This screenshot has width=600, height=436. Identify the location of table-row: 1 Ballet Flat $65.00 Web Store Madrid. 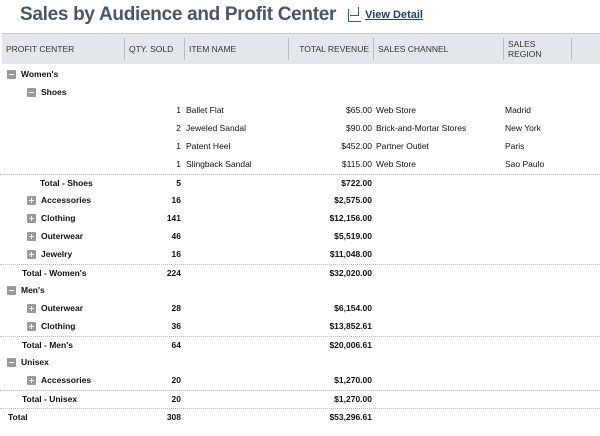
(300, 111).